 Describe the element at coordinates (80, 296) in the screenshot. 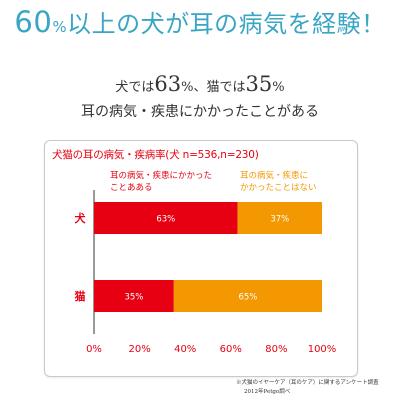

I see `category-label-1: 猫` at that location.